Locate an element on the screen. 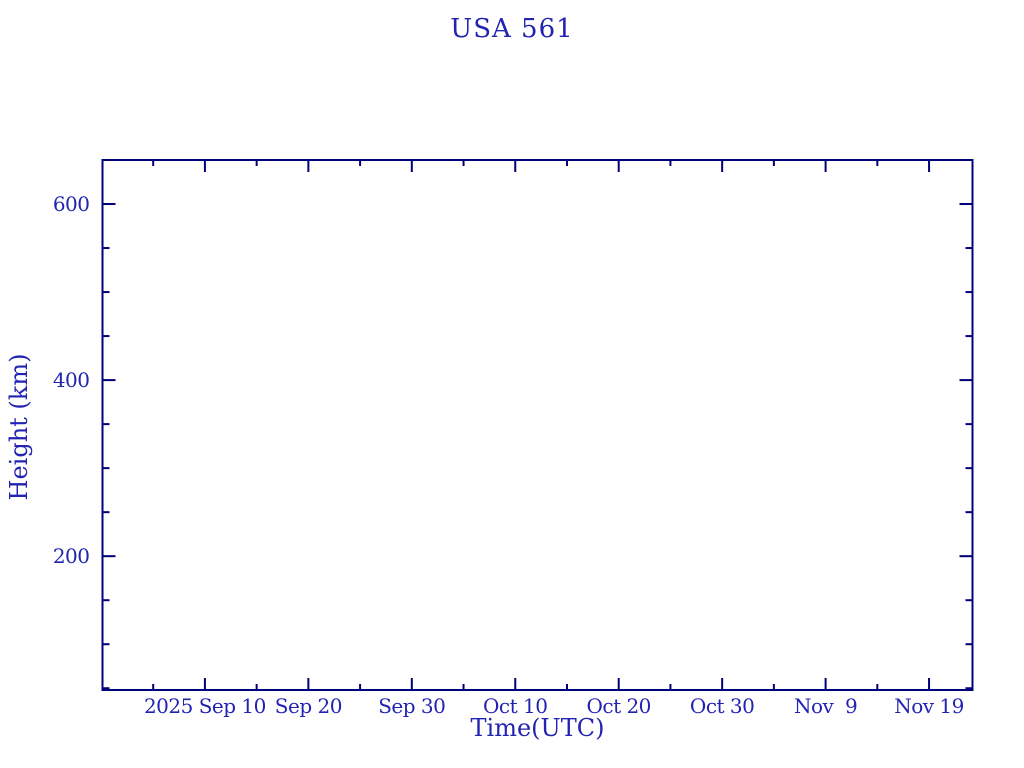 Image resolution: width=1024 pixels, height=768 pixels. x-tick-label: Oct 30 is located at coordinates (722, 706).